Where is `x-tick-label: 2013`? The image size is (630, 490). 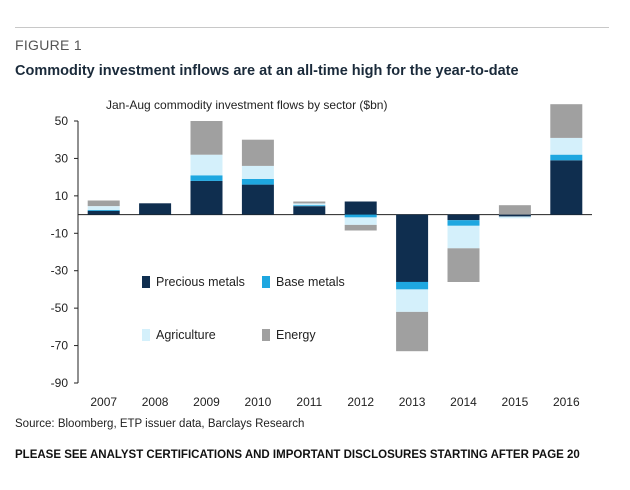 x-tick-label: 2013 is located at coordinates (412, 402).